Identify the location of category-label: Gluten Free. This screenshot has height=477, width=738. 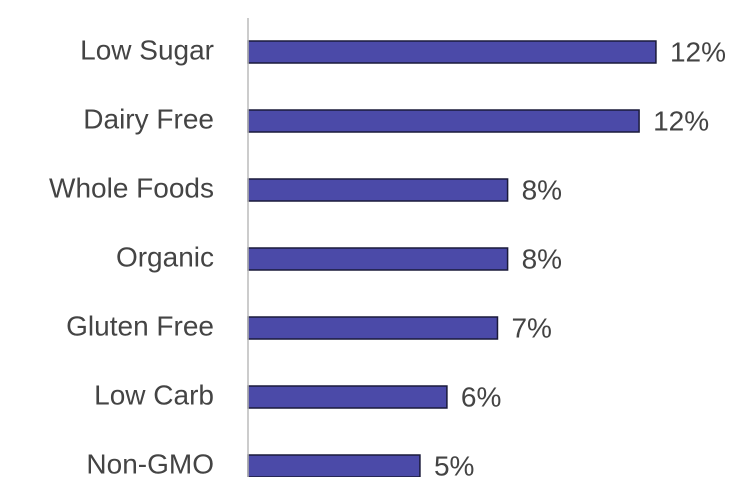
(140, 325).